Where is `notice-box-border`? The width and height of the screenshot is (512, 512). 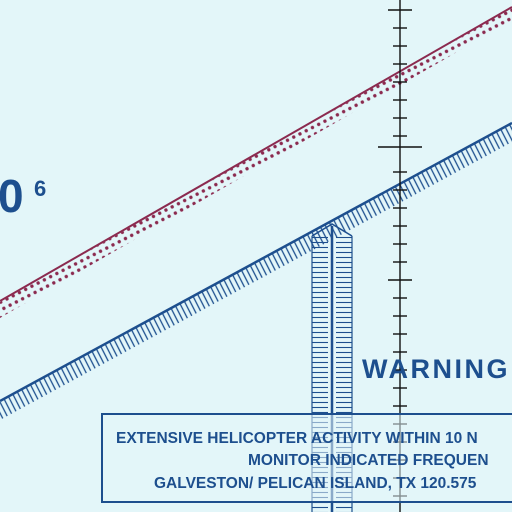
notice-box-border is located at coordinates (306, 458).